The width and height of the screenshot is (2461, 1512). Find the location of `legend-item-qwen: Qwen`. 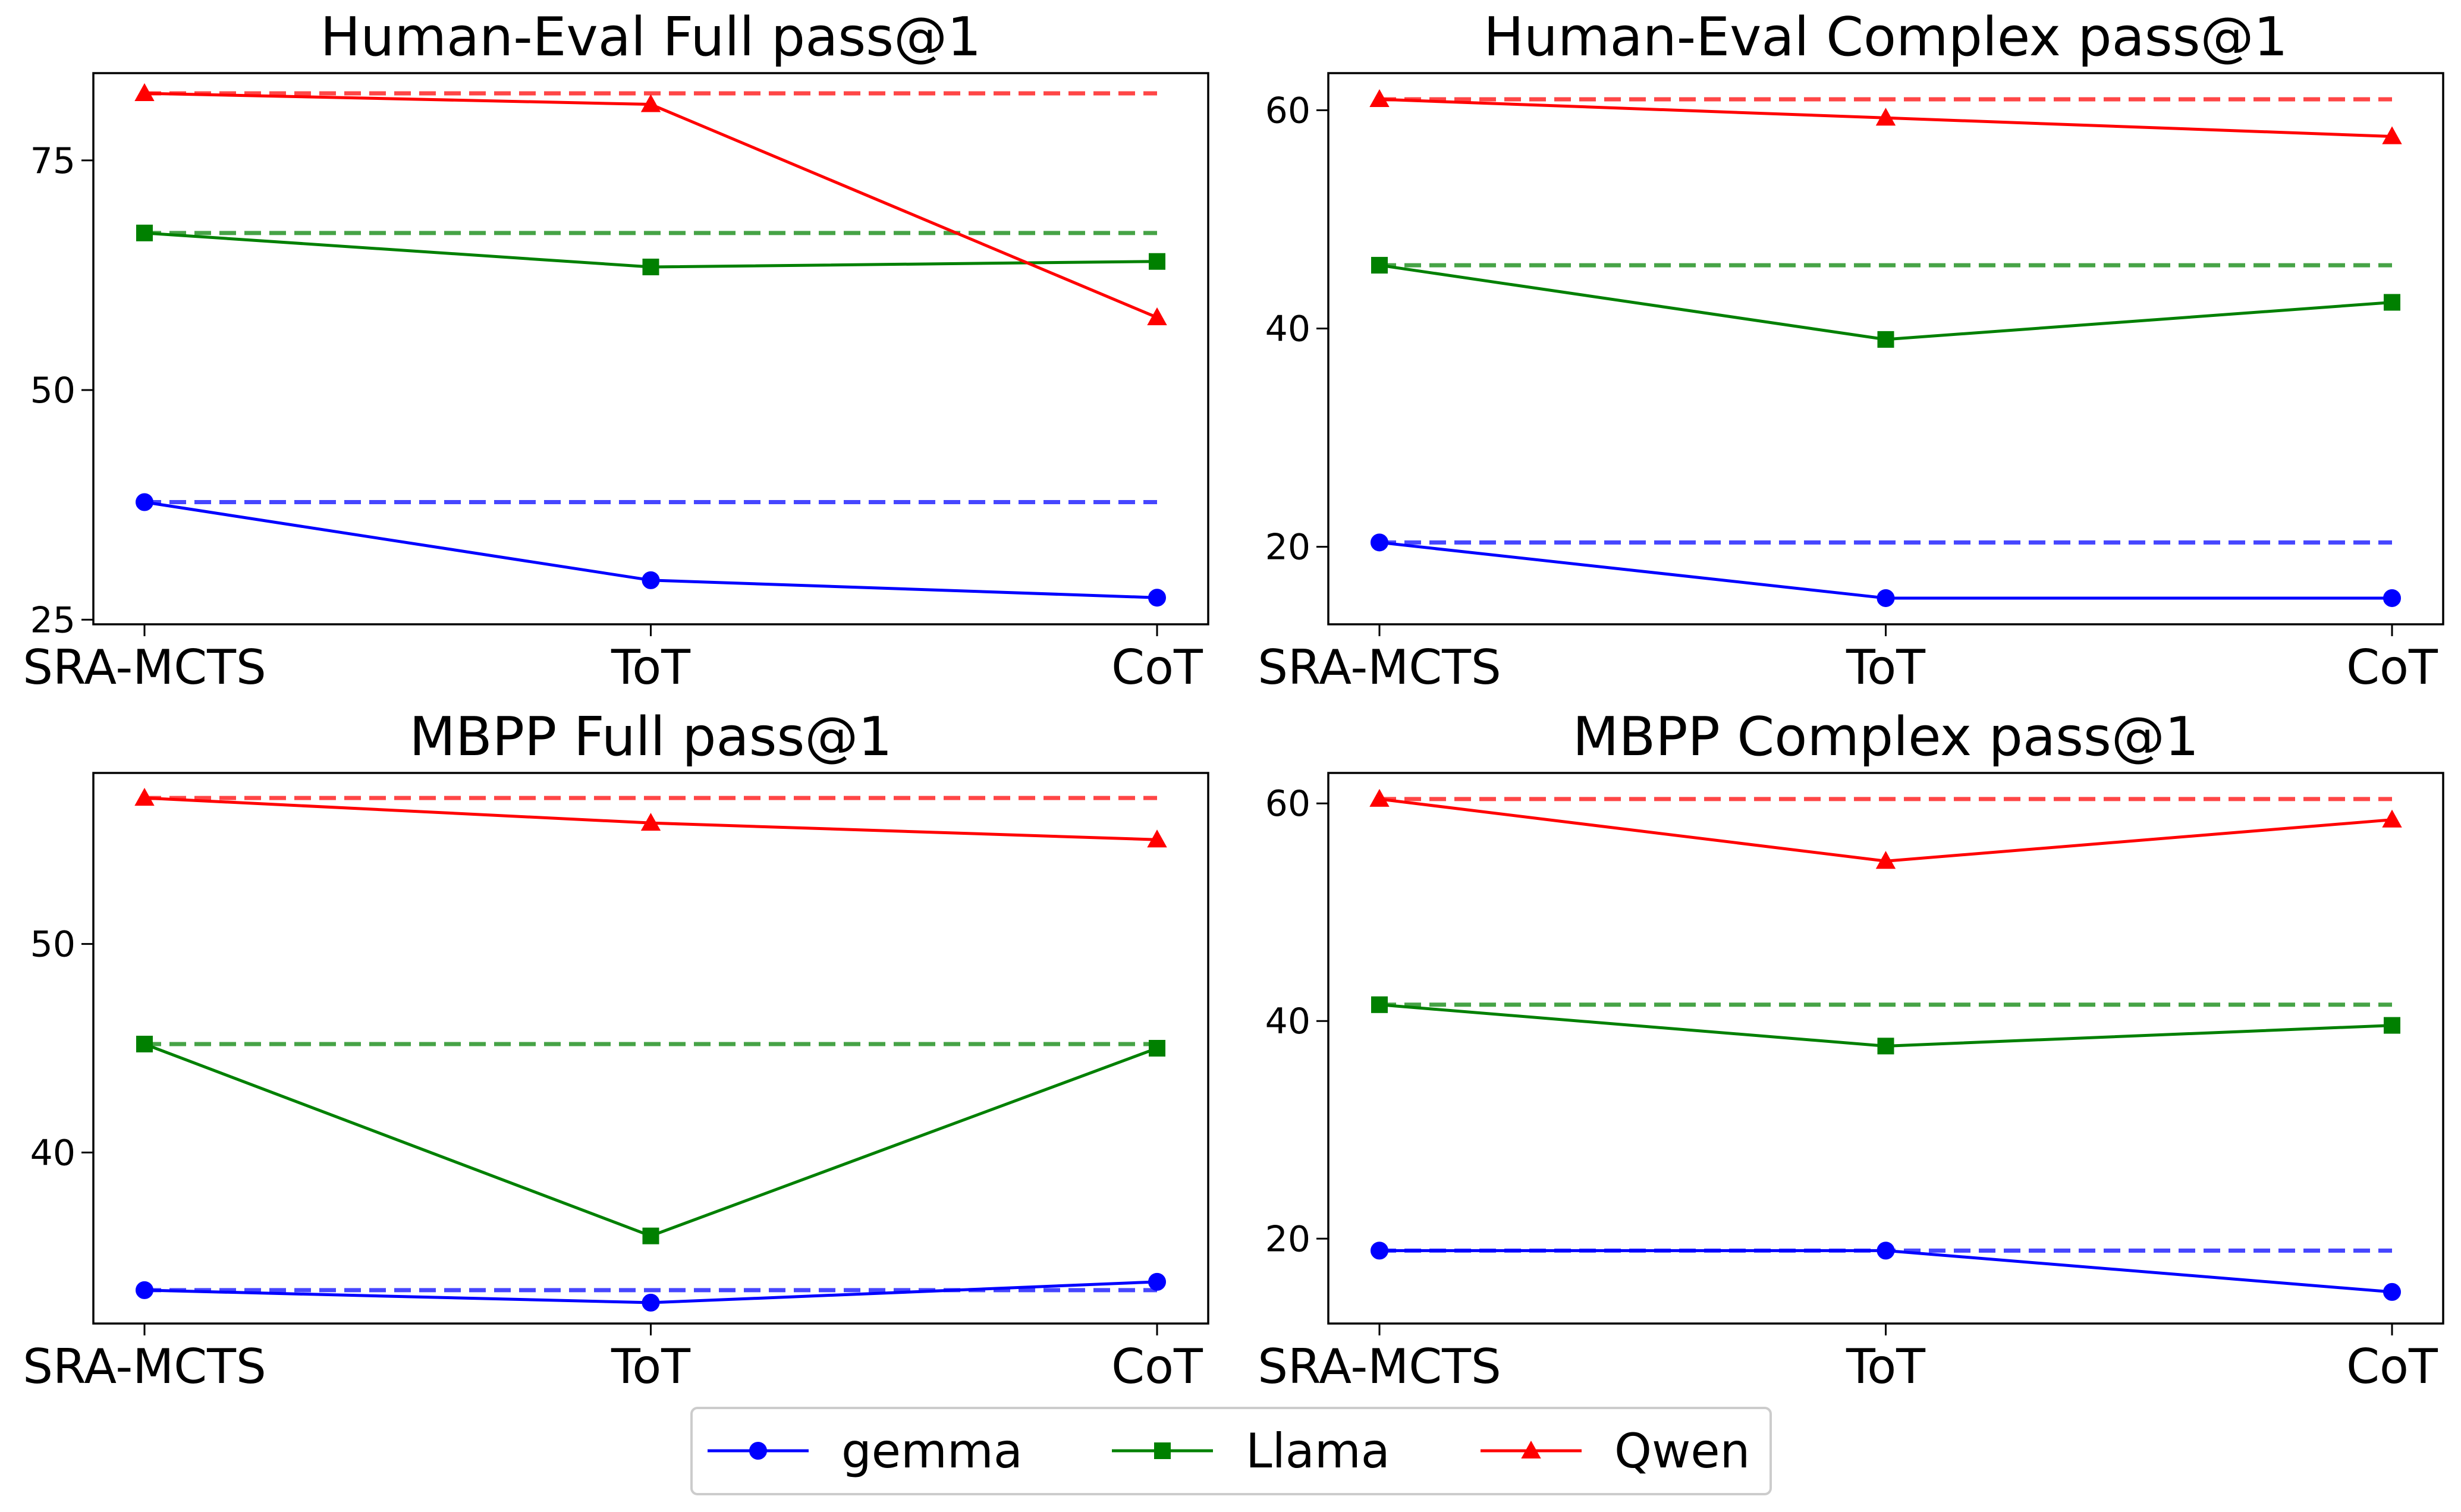

legend-item-qwen: Qwen is located at coordinates (1616, 1451).